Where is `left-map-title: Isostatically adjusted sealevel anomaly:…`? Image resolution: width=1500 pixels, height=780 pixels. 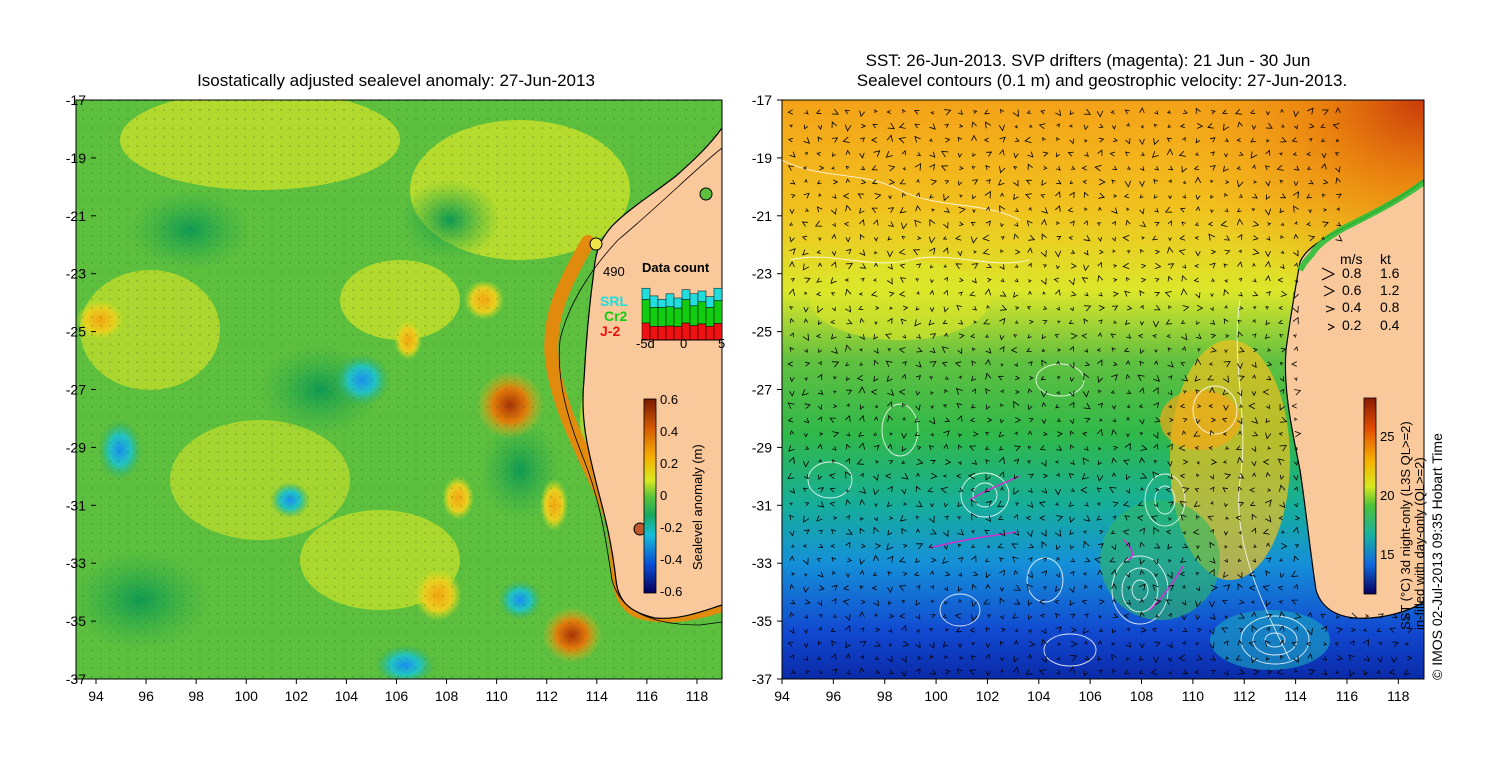
left-map-title: Isostatically adjusted sealevel anomaly:… is located at coordinates (396, 80).